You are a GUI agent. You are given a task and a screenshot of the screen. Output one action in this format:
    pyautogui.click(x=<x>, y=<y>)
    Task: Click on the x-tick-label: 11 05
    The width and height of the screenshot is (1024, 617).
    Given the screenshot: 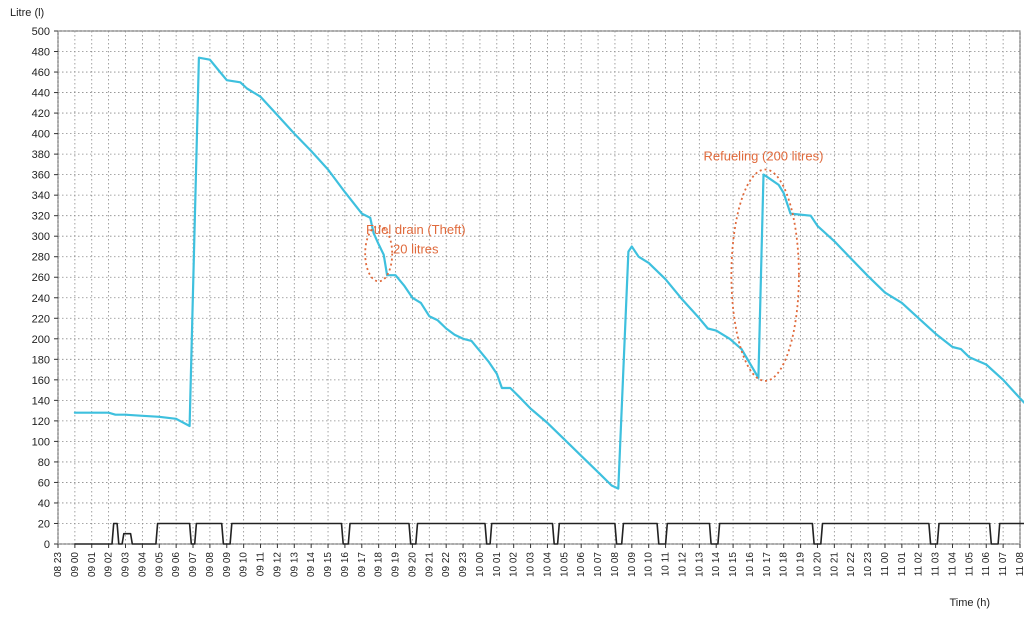 What is the action you would take?
    pyautogui.click(x=969, y=564)
    